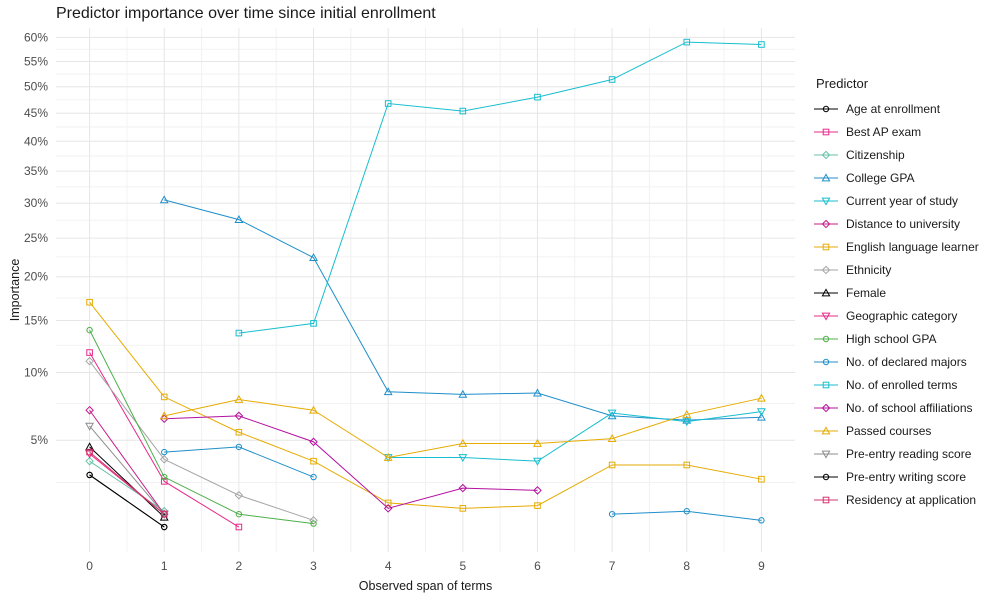 Image resolution: width=1000 pixels, height=600 pixels. What do you see at coordinates (36, 238) in the screenshot?
I see `y-tick-label: 25%` at bounding box center [36, 238].